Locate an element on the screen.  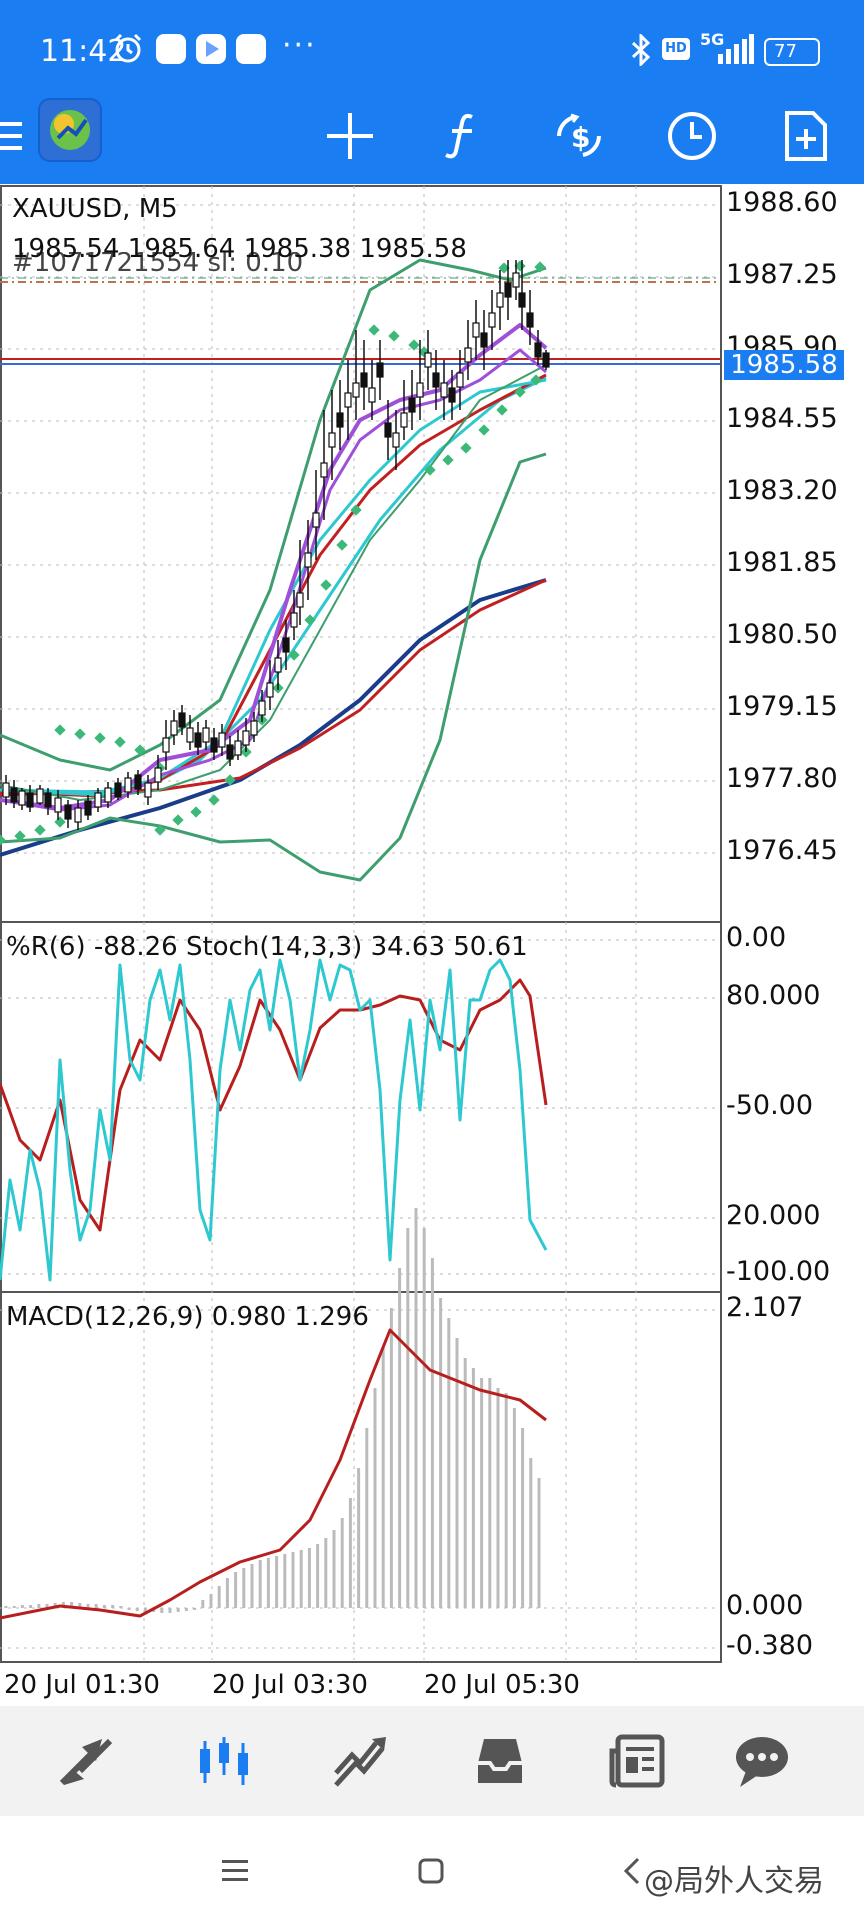
nav-chart is located at coordinates (224, 1761).